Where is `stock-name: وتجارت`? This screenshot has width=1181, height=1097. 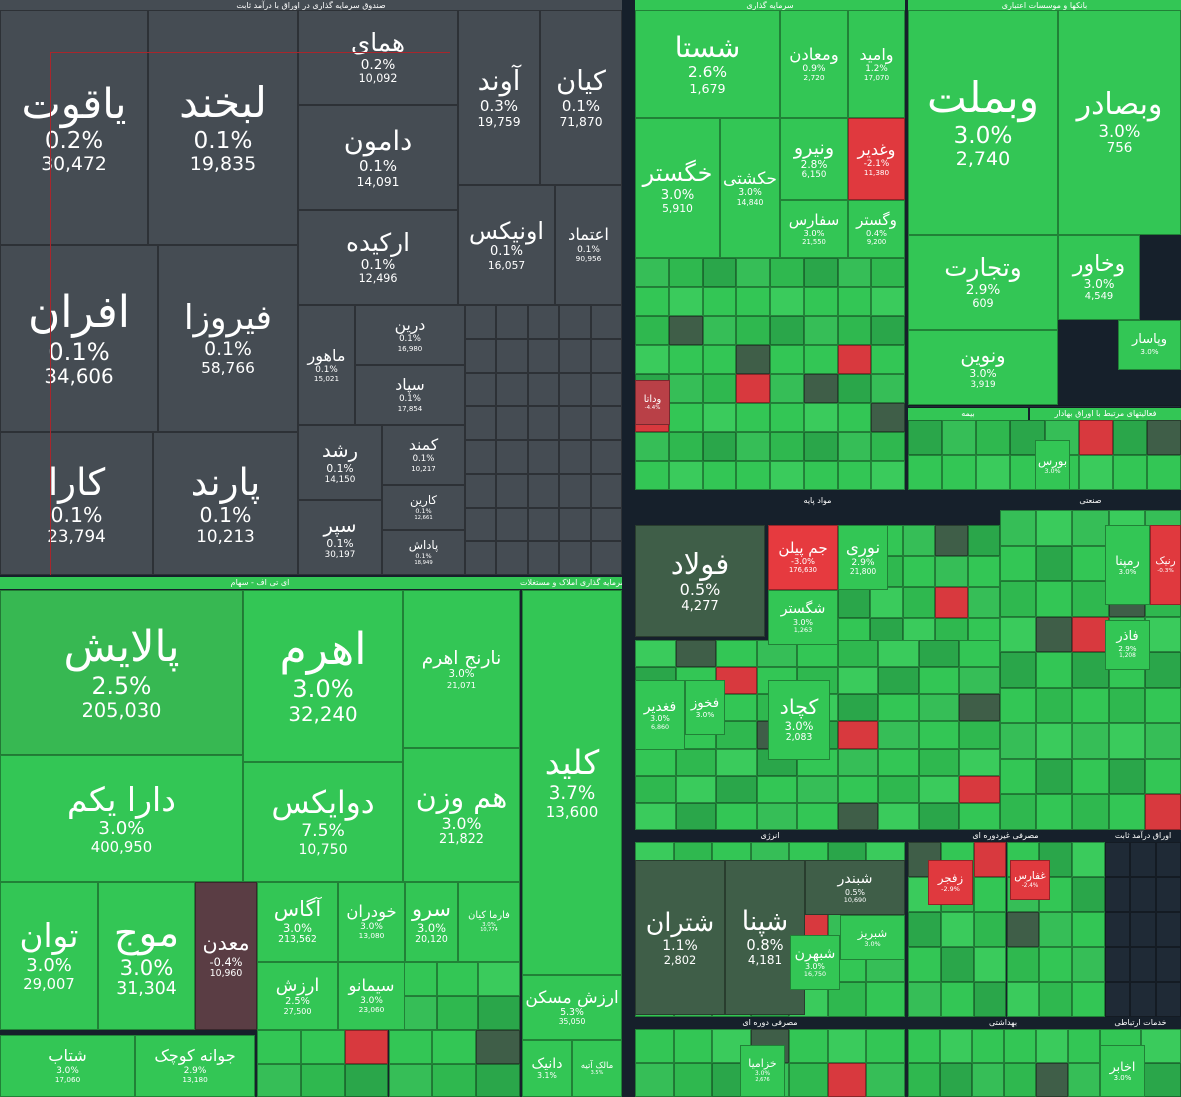
stock-name: وتجارت is located at coordinates (983, 268).